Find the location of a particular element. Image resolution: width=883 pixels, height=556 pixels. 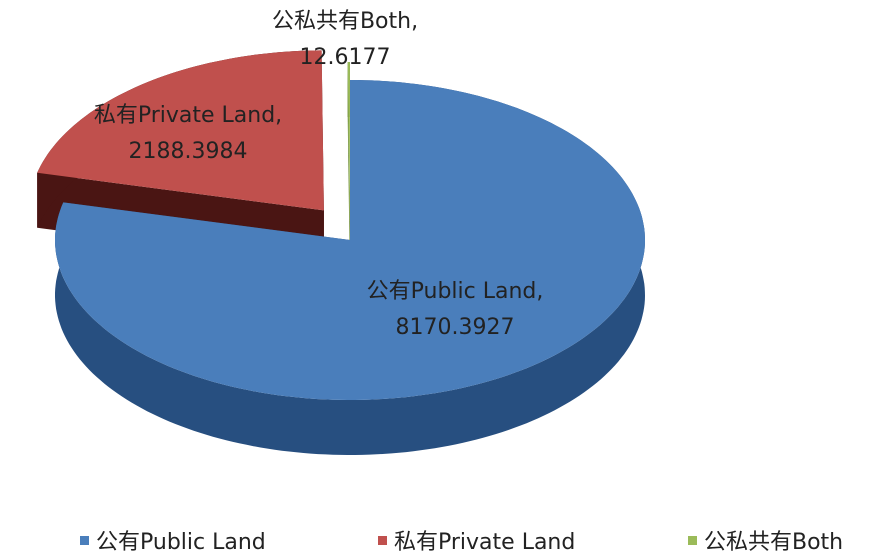

legend-label: 公私共有Both is located at coordinates (773, 542).